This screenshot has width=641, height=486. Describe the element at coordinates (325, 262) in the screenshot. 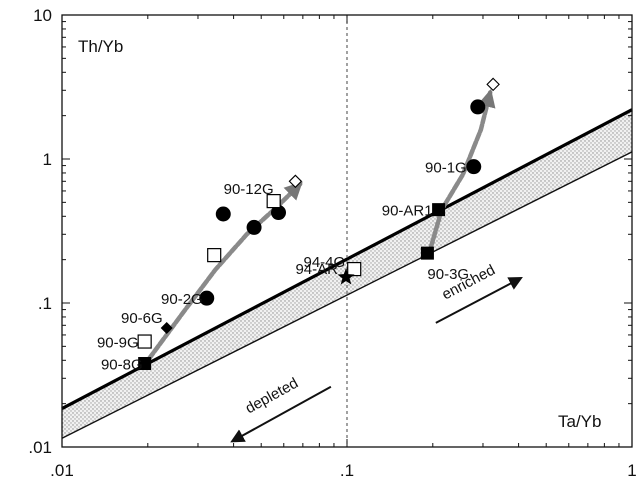

I see `point-label: 94-4G` at that location.